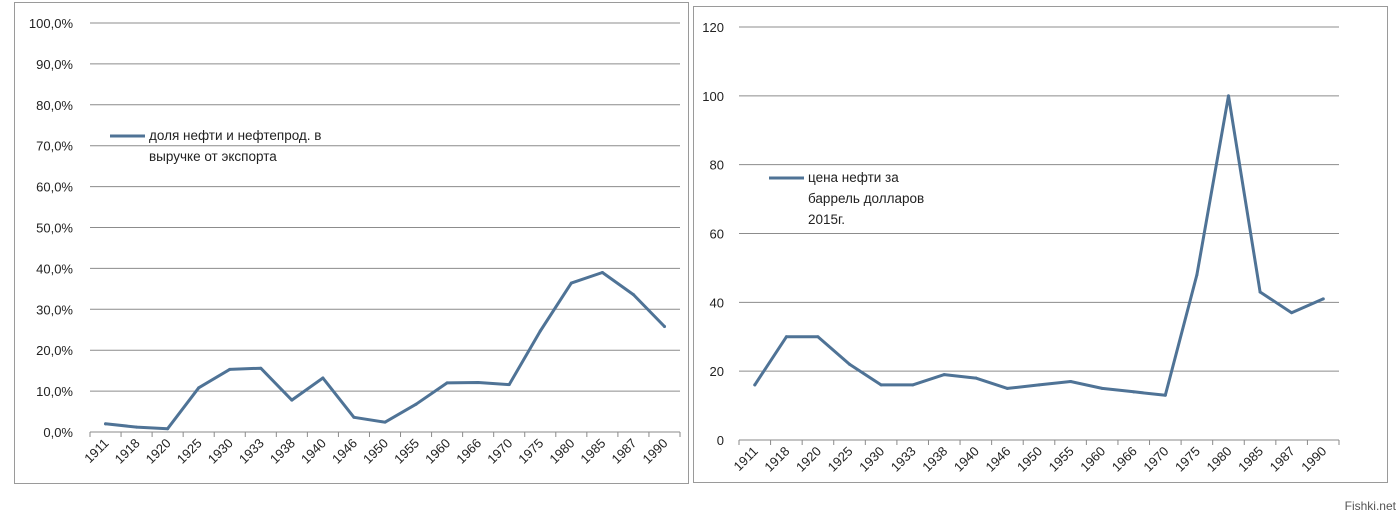 This screenshot has height=515, width=1400. What do you see at coordinates (54, 146) in the screenshot?
I see `y-tick-label: 70,0%` at bounding box center [54, 146].